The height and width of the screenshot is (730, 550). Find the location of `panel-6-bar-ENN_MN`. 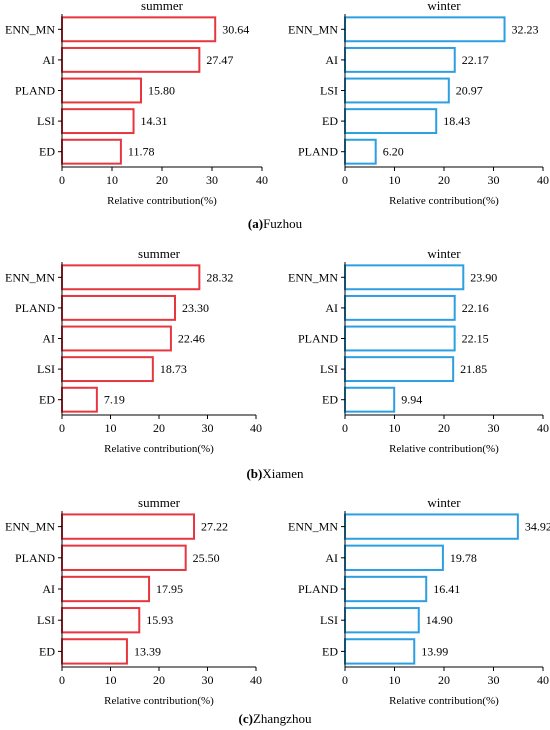

panel-6-bar-ENN_MN is located at coordinates (431, 526).